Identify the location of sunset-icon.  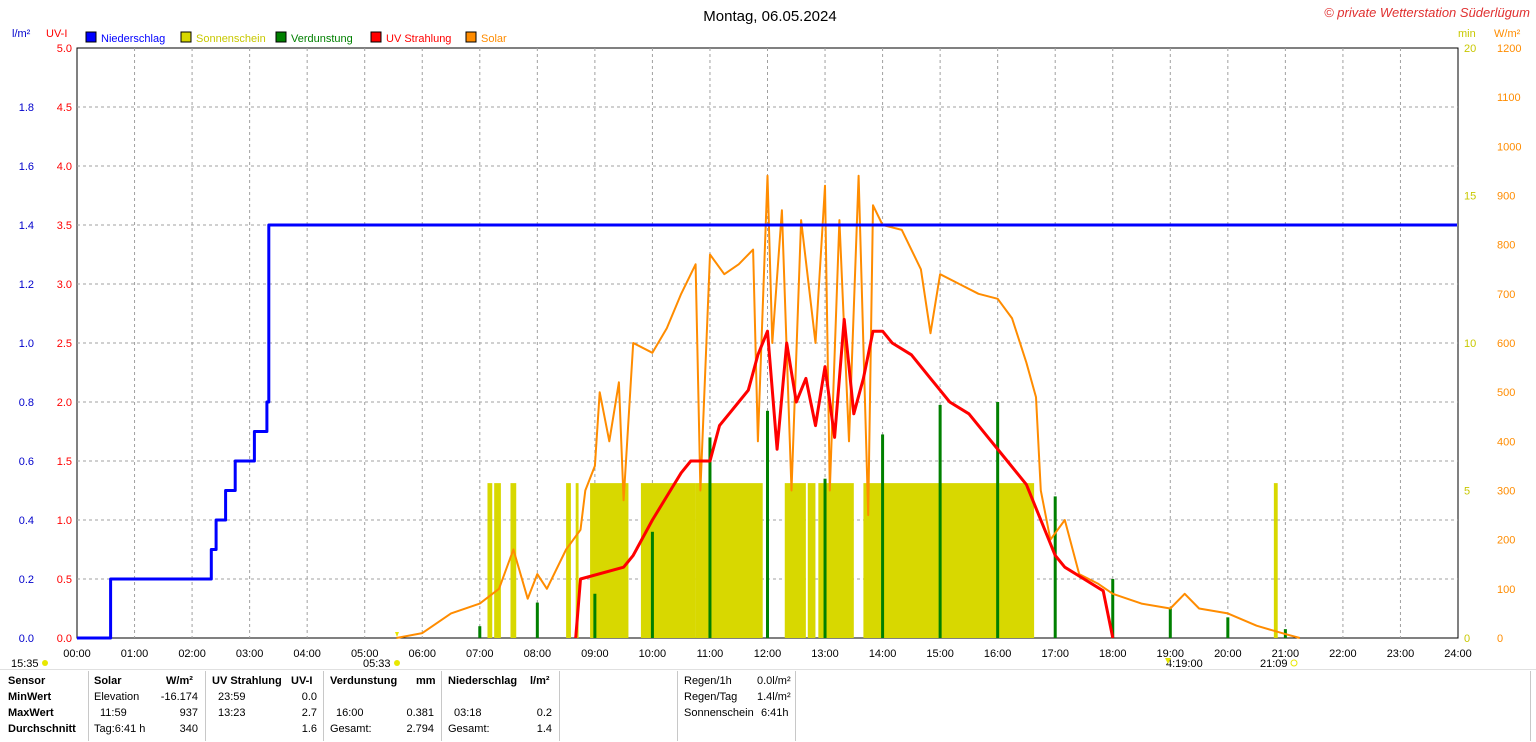
(1294, 663).